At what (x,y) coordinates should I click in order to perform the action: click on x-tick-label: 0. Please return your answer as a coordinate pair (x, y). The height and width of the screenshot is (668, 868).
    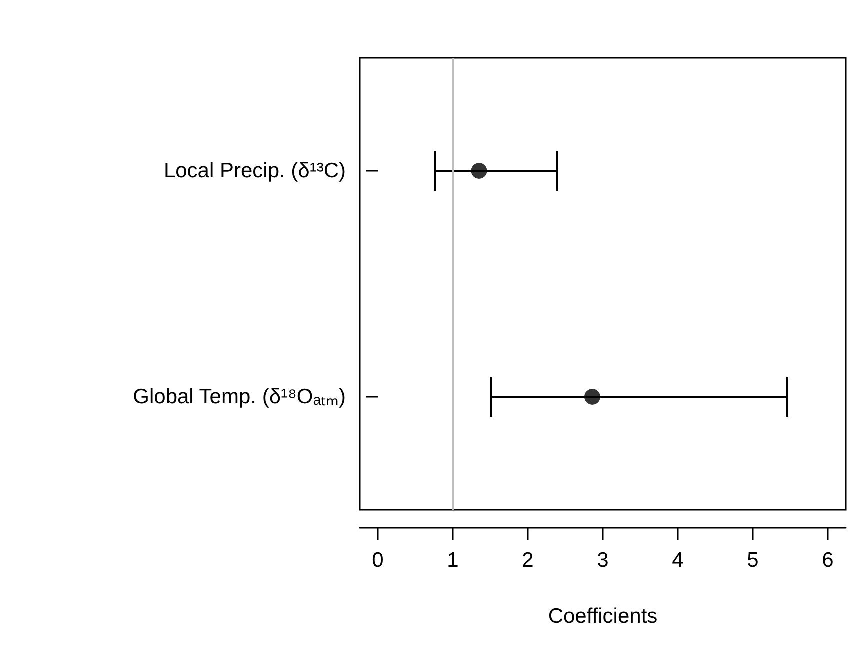
    Looking at the image, I should click on (378, 560).